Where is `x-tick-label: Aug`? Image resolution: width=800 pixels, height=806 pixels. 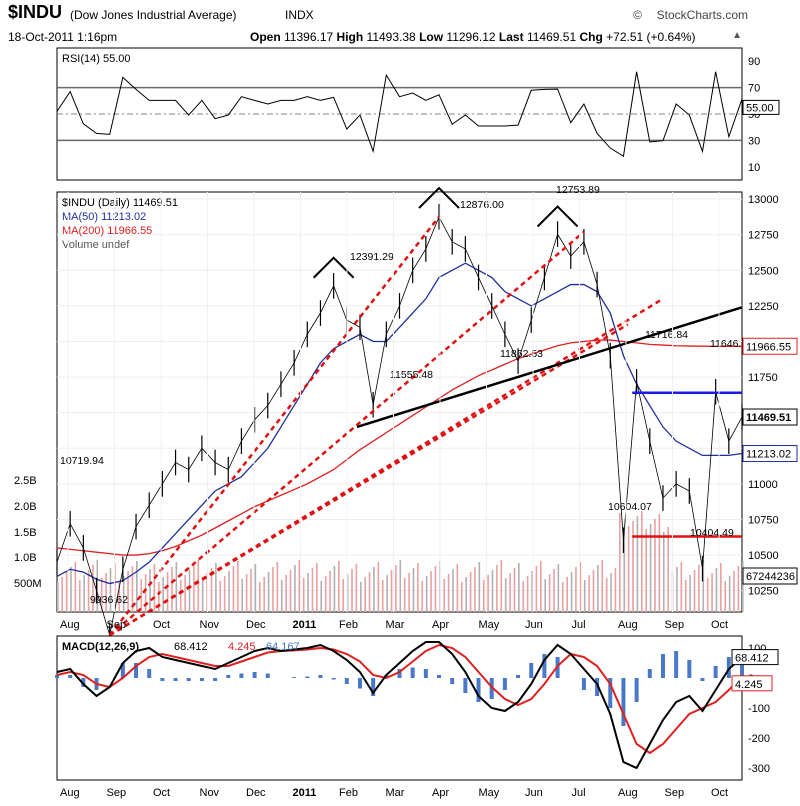 x-tick-label: Aug is located at coordinates (628, 625).